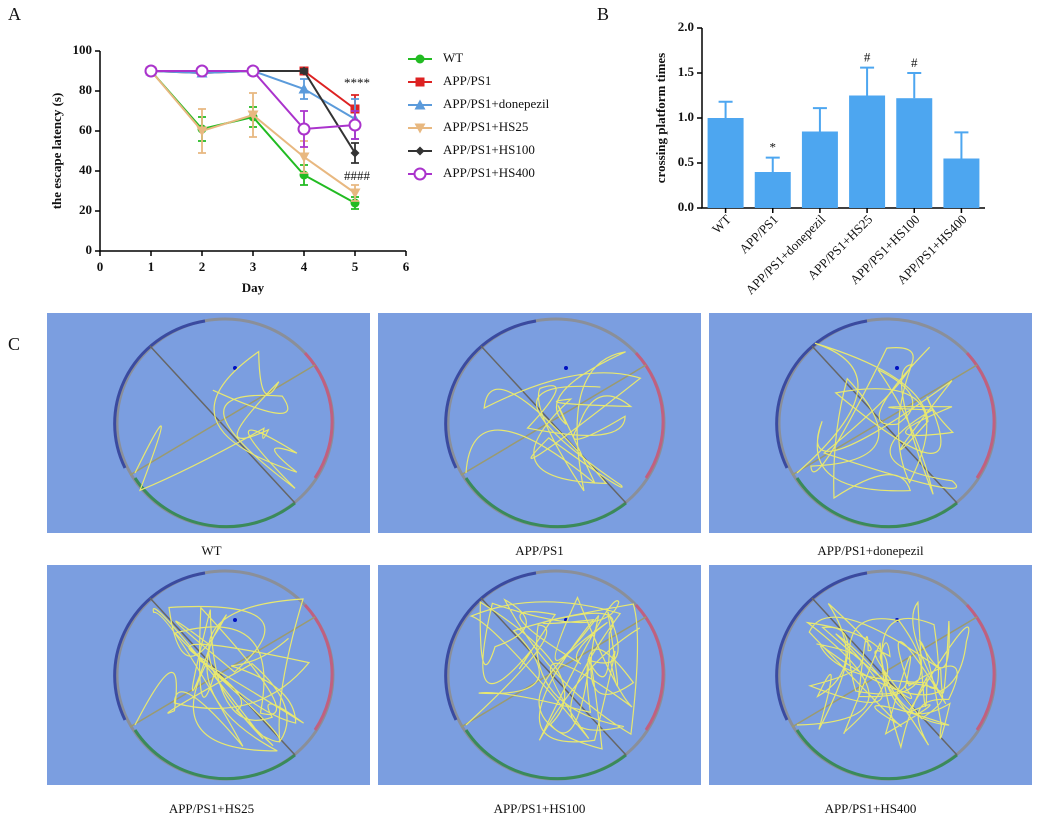 Image resolution: width=1059 pixels, height=830 pixels. Describe the element at coordinates (211, 550) in the screenshot. I see `image-caption: WT` at that location.